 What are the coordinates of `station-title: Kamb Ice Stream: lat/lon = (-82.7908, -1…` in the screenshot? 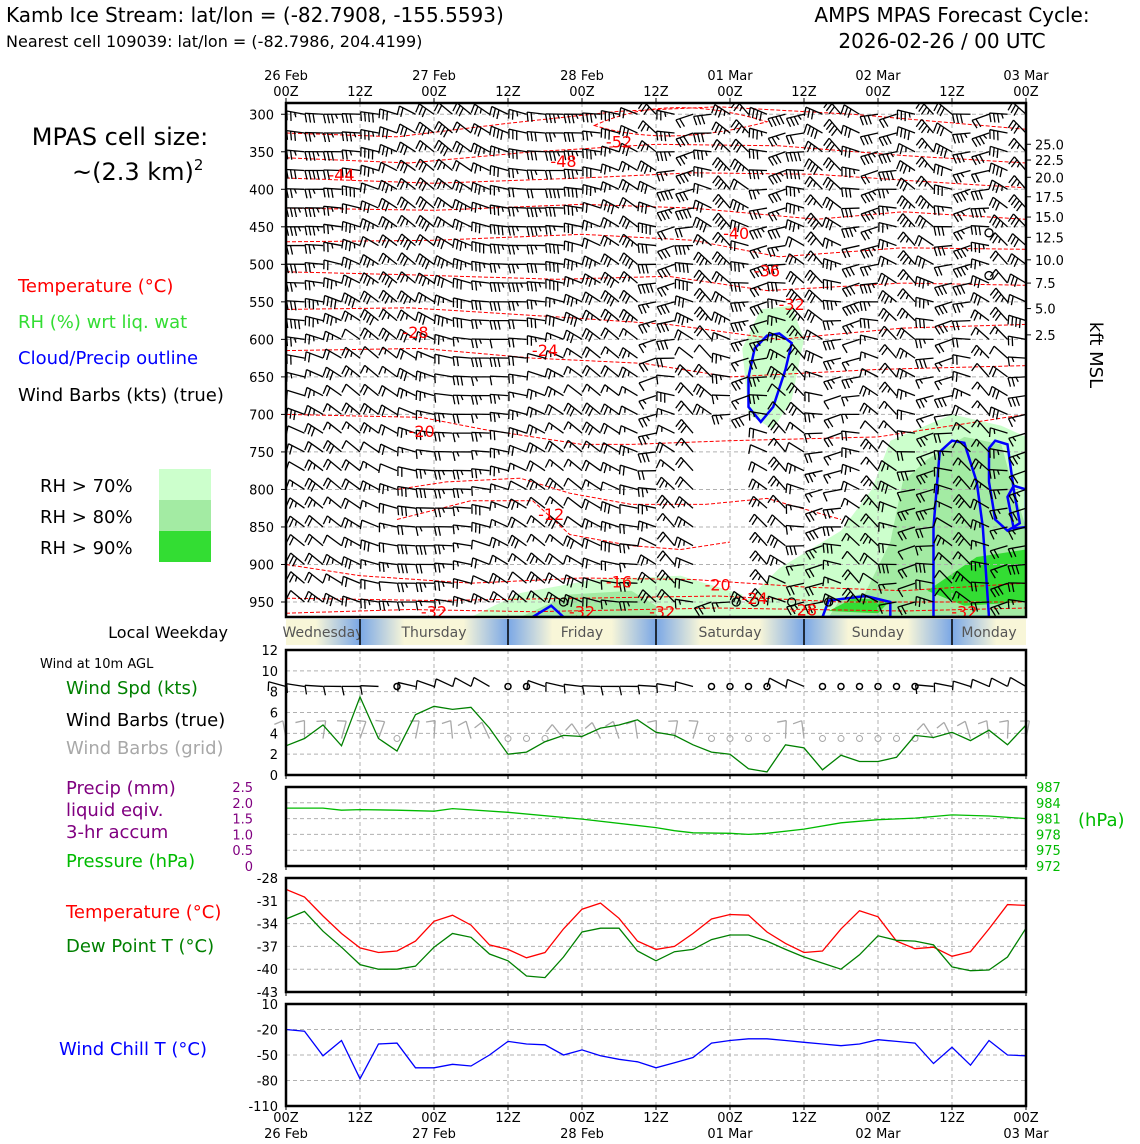 It's located at (255, 15).